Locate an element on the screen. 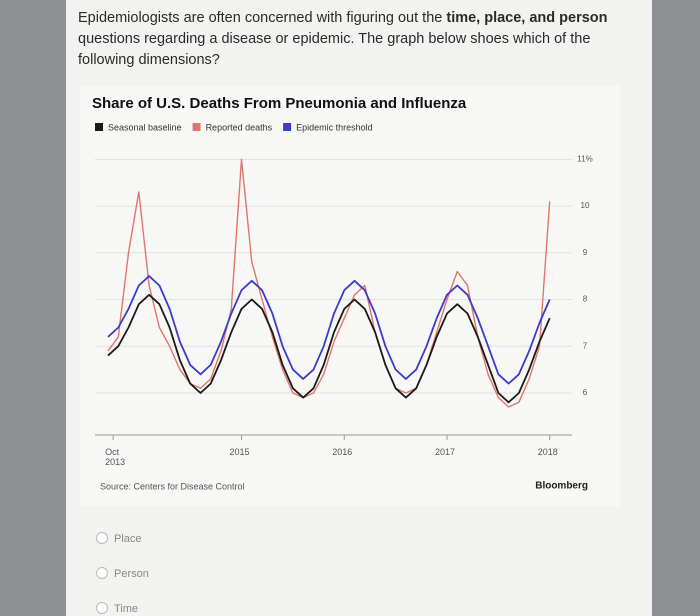 This screenshot has height=616, width=700. radio-option: Person is located at coordinates (122, 573).